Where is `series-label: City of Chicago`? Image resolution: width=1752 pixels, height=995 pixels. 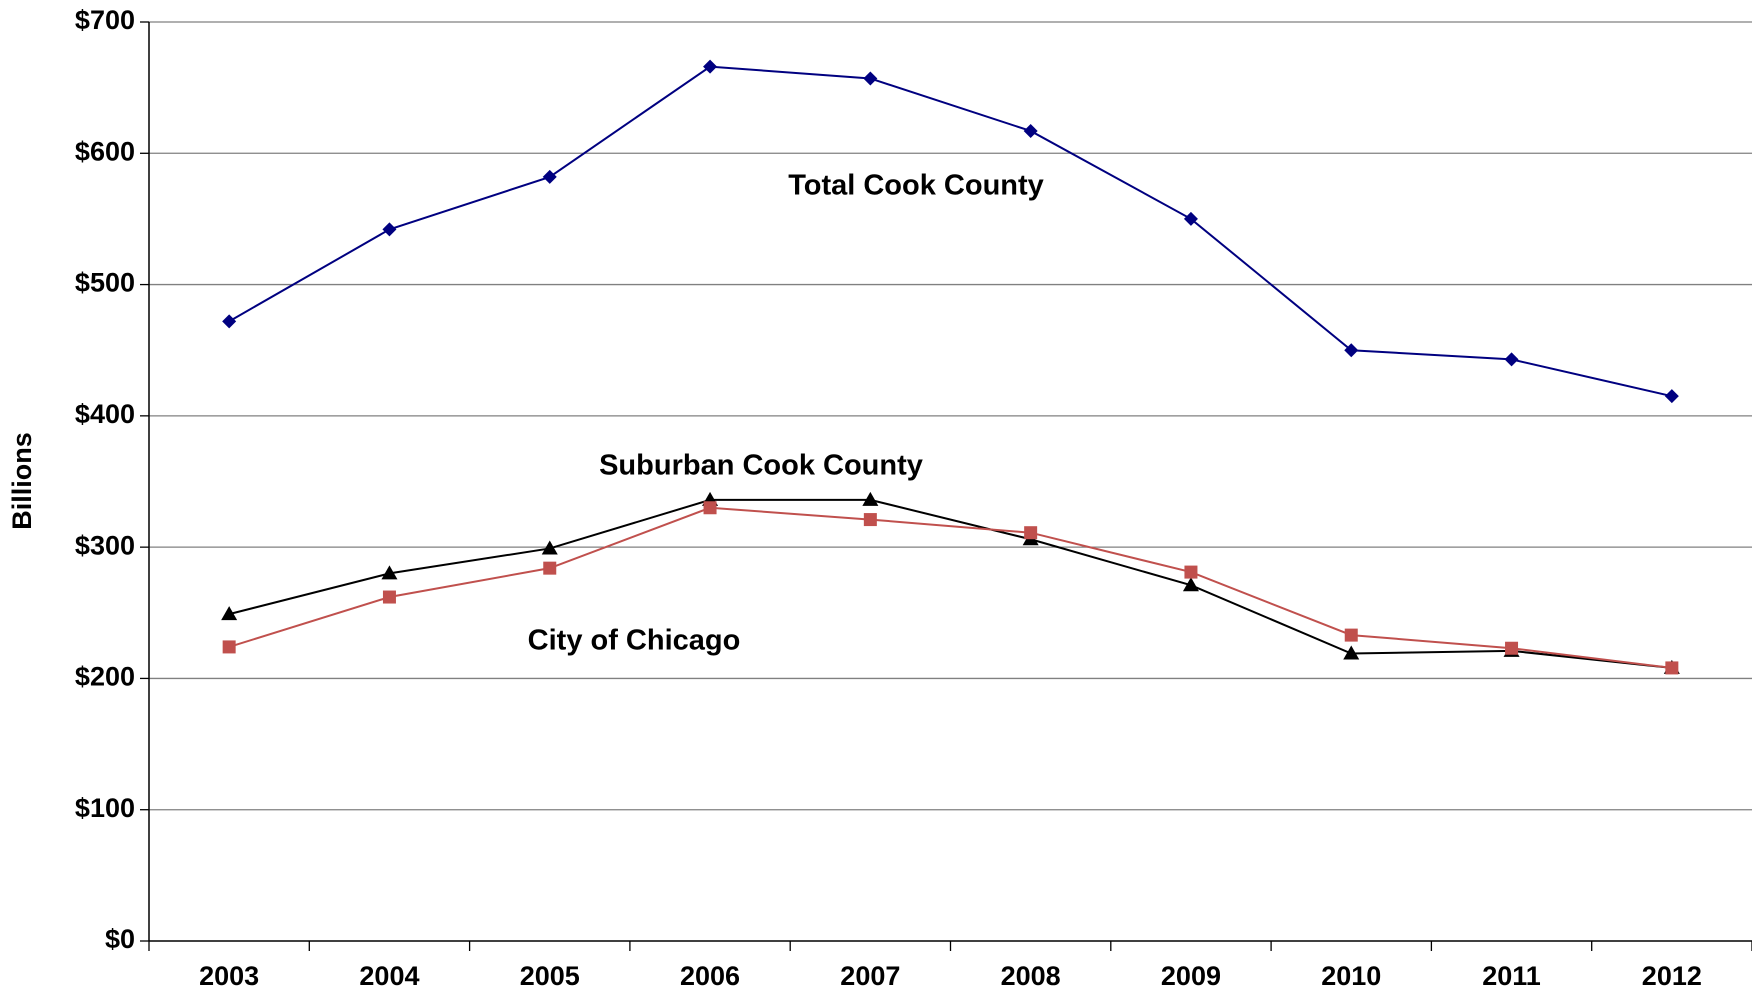 series-label: City of Chicago is located at coordinates (634, 641).